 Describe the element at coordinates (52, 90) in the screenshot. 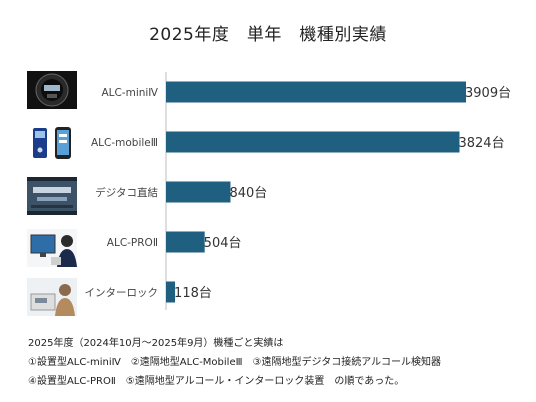

I see `product-image-alc-mini` at that location.